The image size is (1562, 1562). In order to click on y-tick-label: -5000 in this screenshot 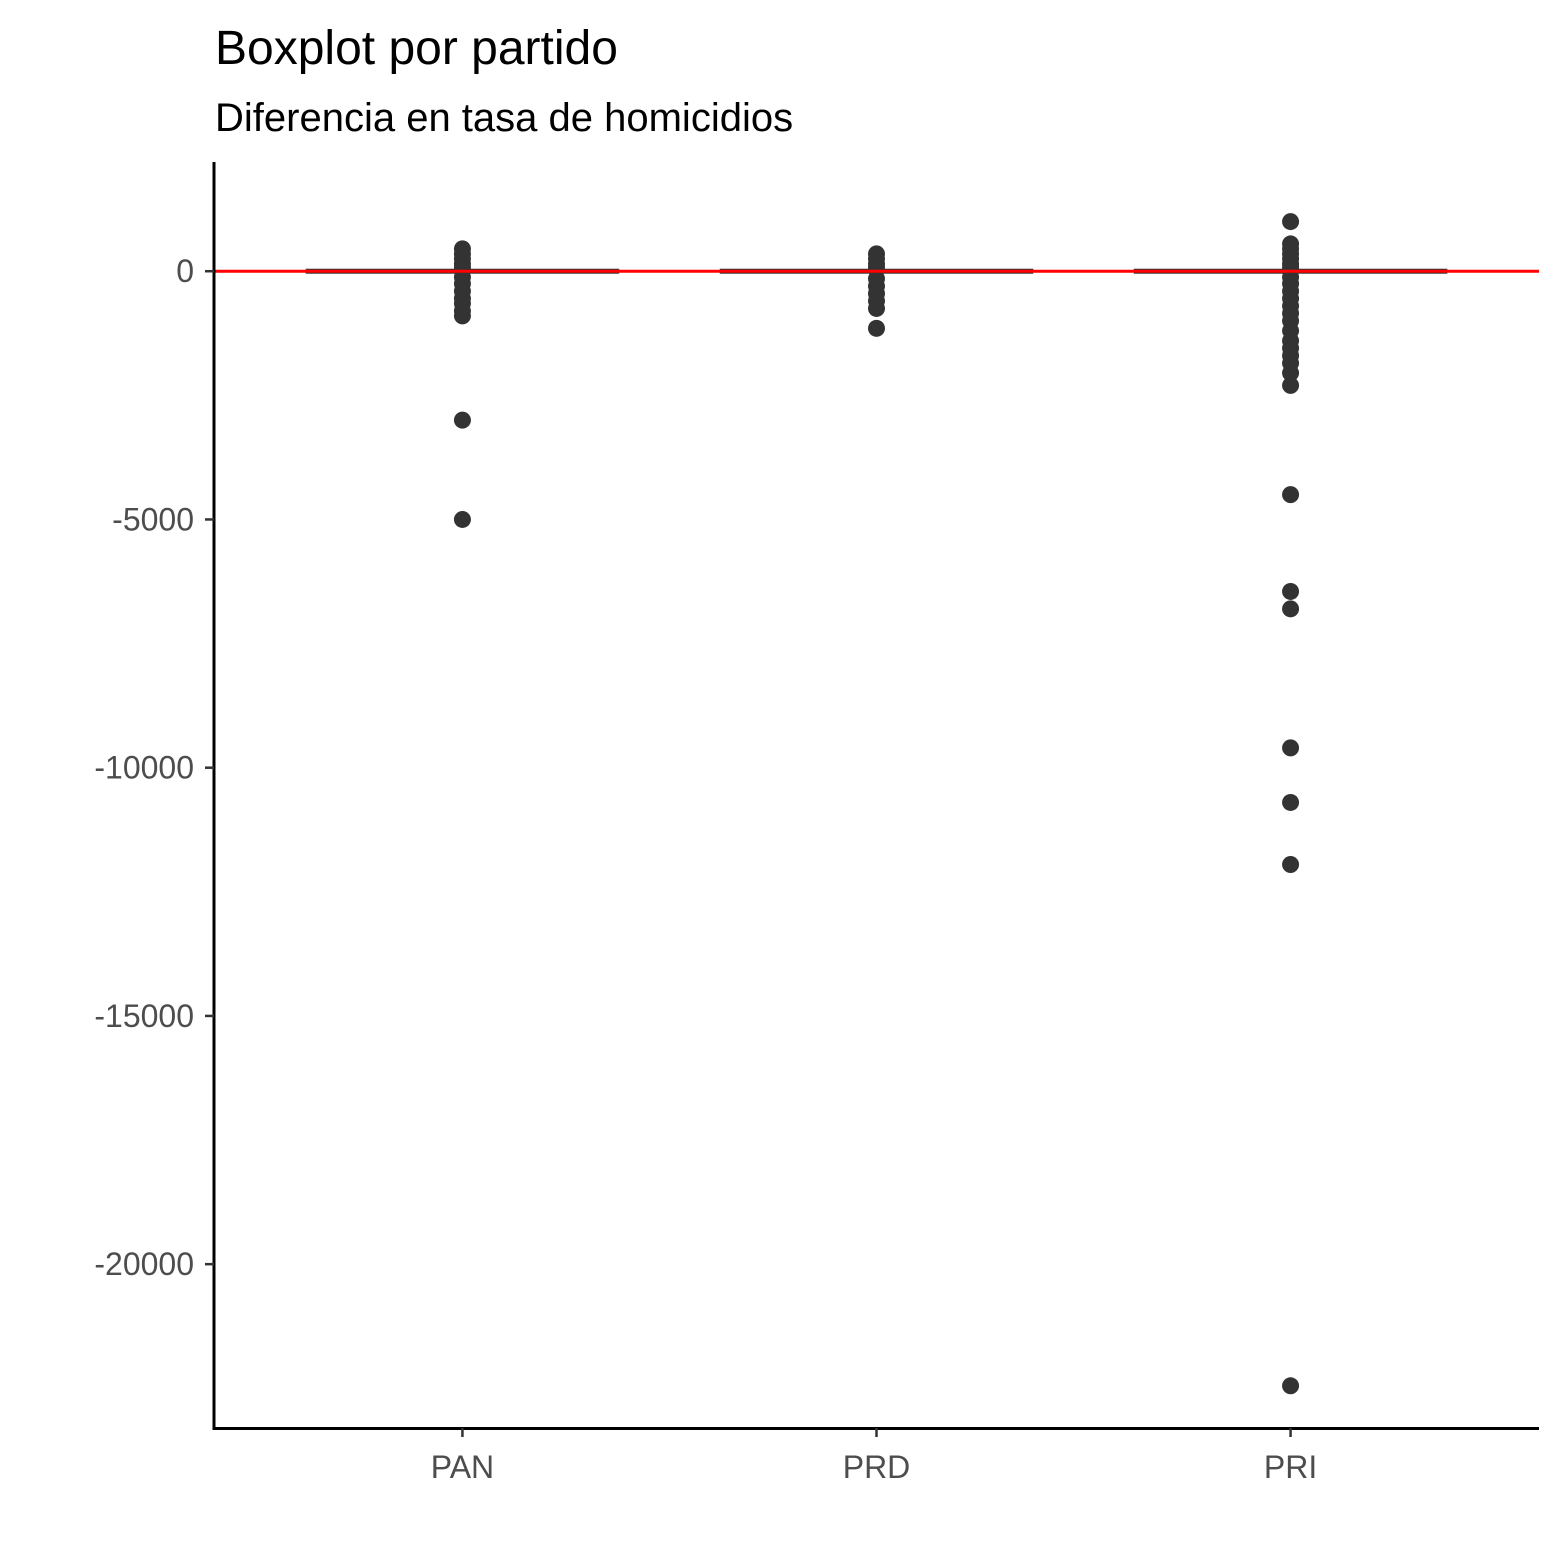, I will do `click(153, 519)`.